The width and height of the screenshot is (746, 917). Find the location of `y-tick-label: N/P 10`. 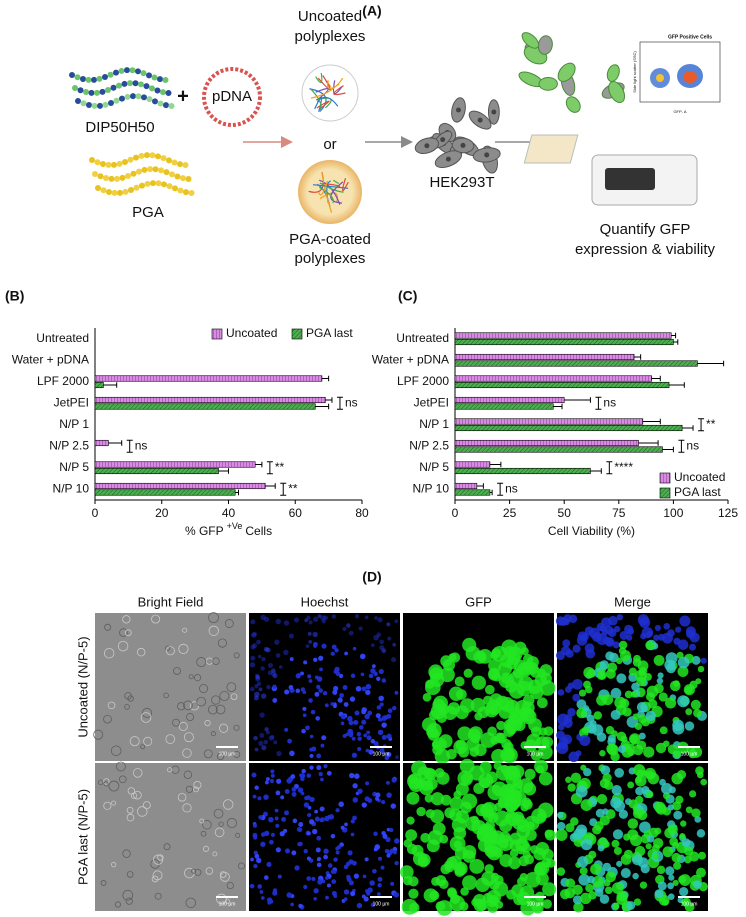

y-tick-label: N/P 10 is located at coordinates (431, 488).